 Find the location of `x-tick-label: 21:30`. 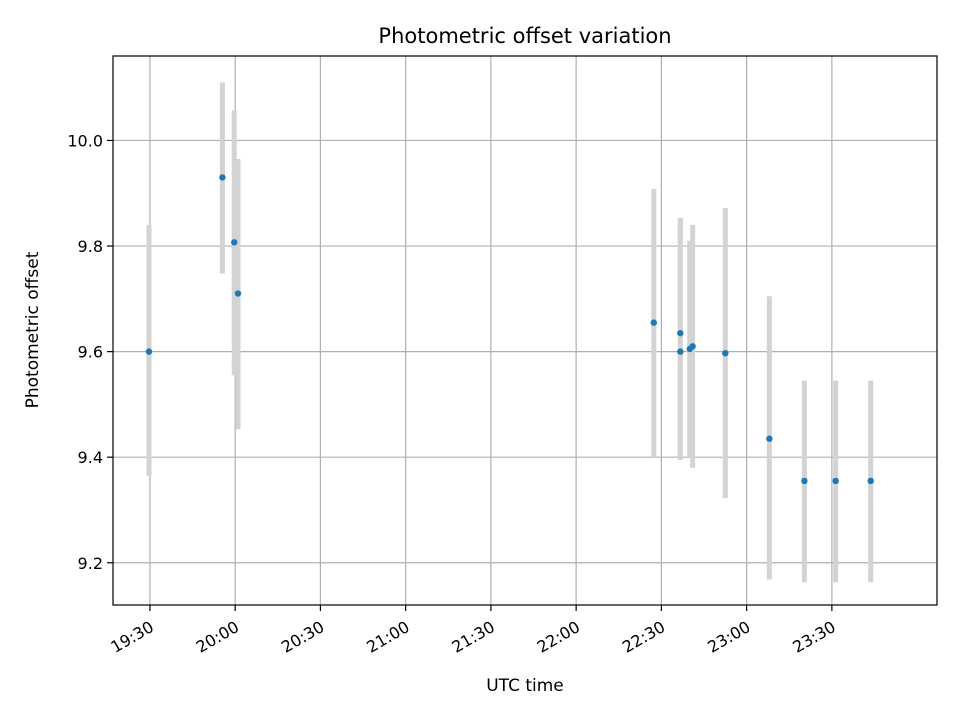

x-tick-label: 21:30 is located at coordinates (472, 637).